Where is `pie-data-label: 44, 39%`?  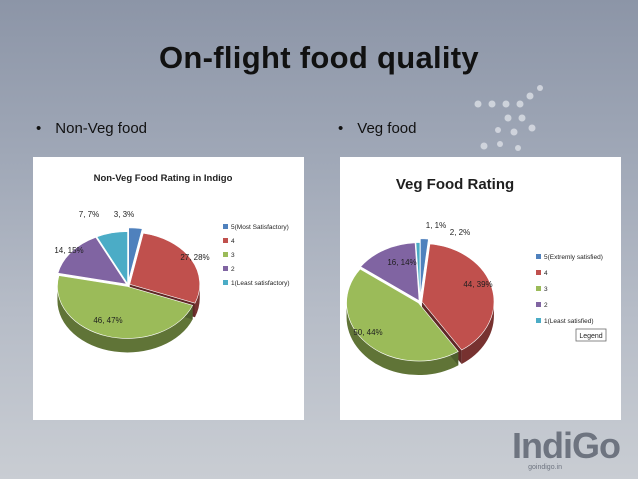 pie-data-label: 44, 39% is located at coordinates (477, 284).